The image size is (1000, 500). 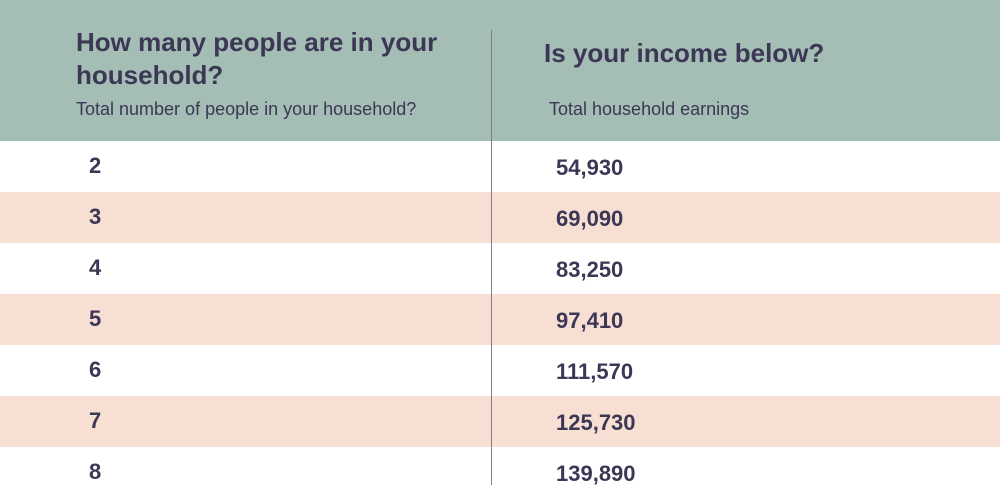 I want to click on table-row: 3 69,090, so click(x=500, y=217).